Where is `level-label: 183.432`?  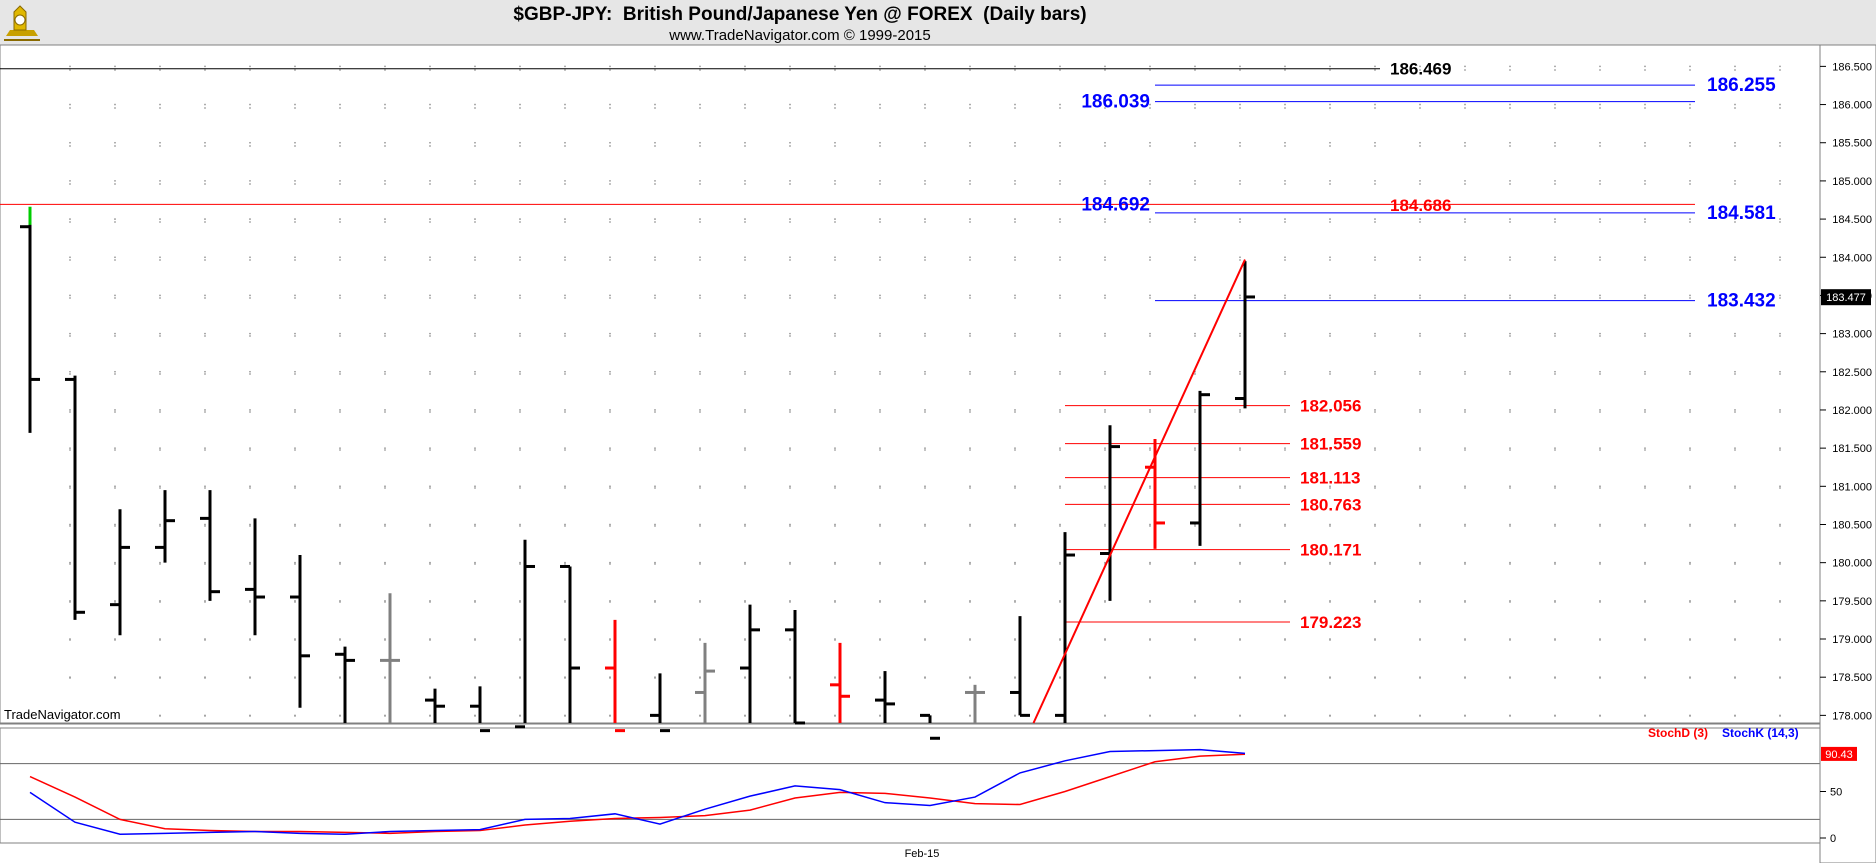 level-label: 183.432 is located at coordinates (1741, 301).